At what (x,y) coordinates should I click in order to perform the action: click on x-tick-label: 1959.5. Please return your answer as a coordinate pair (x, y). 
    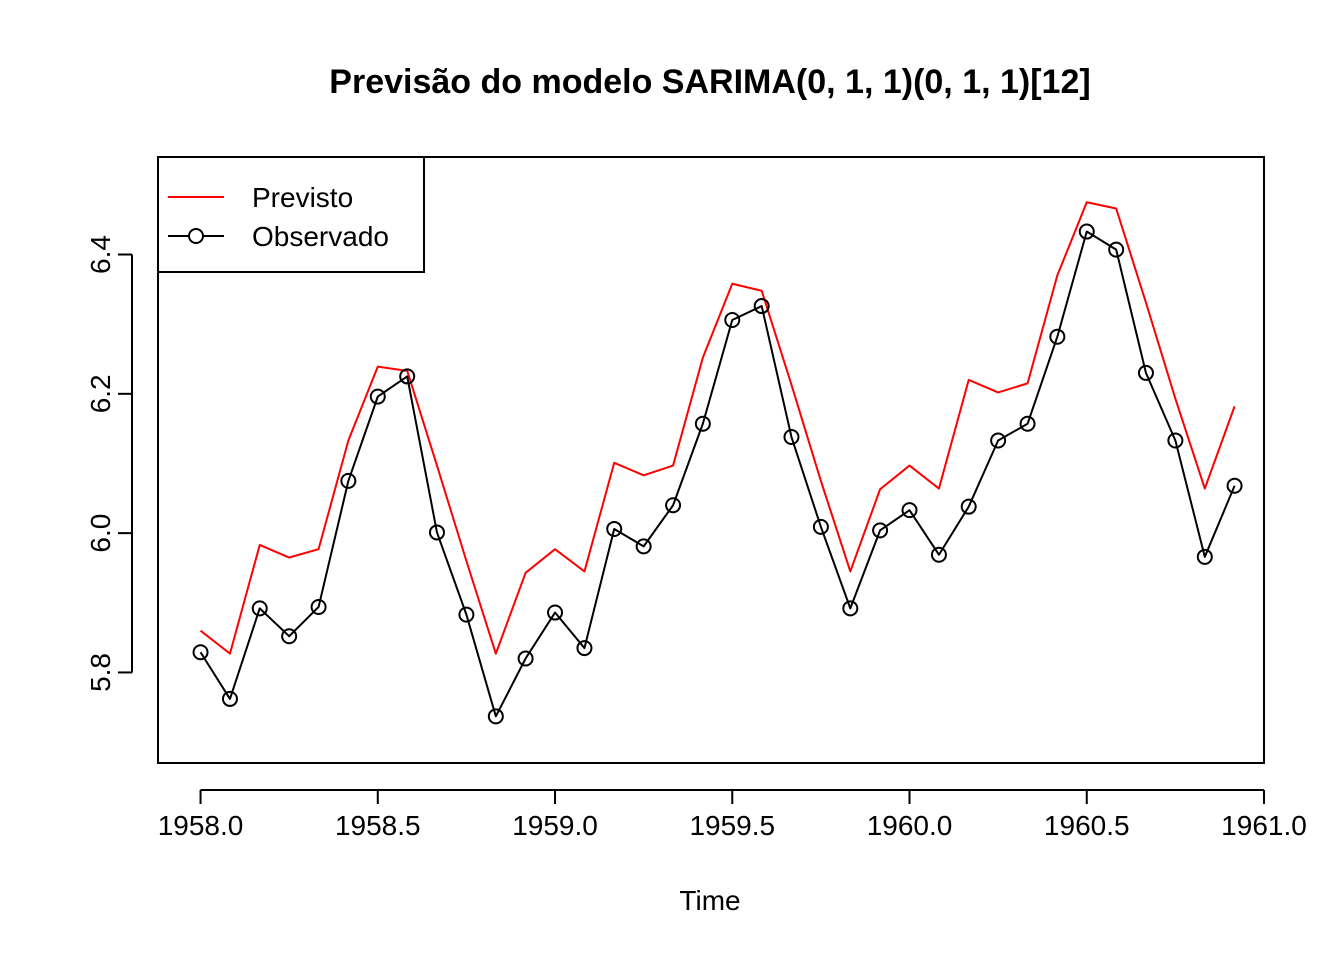
    Looking at the image, I should click on (732, 825).